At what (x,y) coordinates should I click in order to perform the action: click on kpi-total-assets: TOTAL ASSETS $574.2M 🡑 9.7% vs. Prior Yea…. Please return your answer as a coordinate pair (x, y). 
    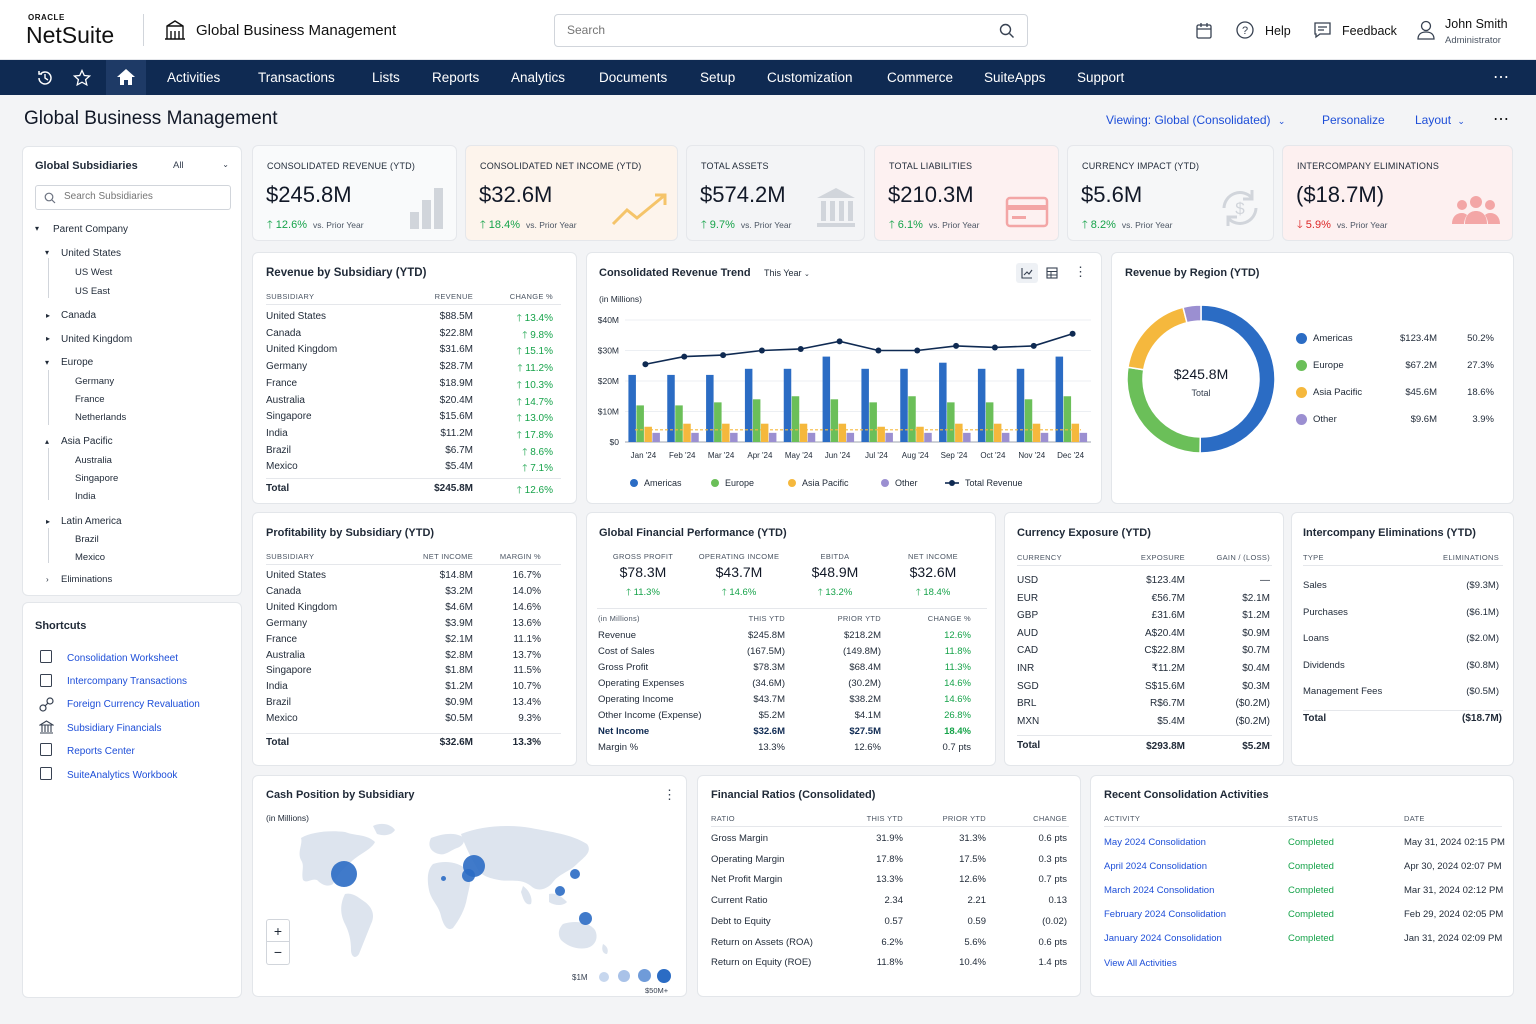
    Looking at the image, I should click on (775, 193).